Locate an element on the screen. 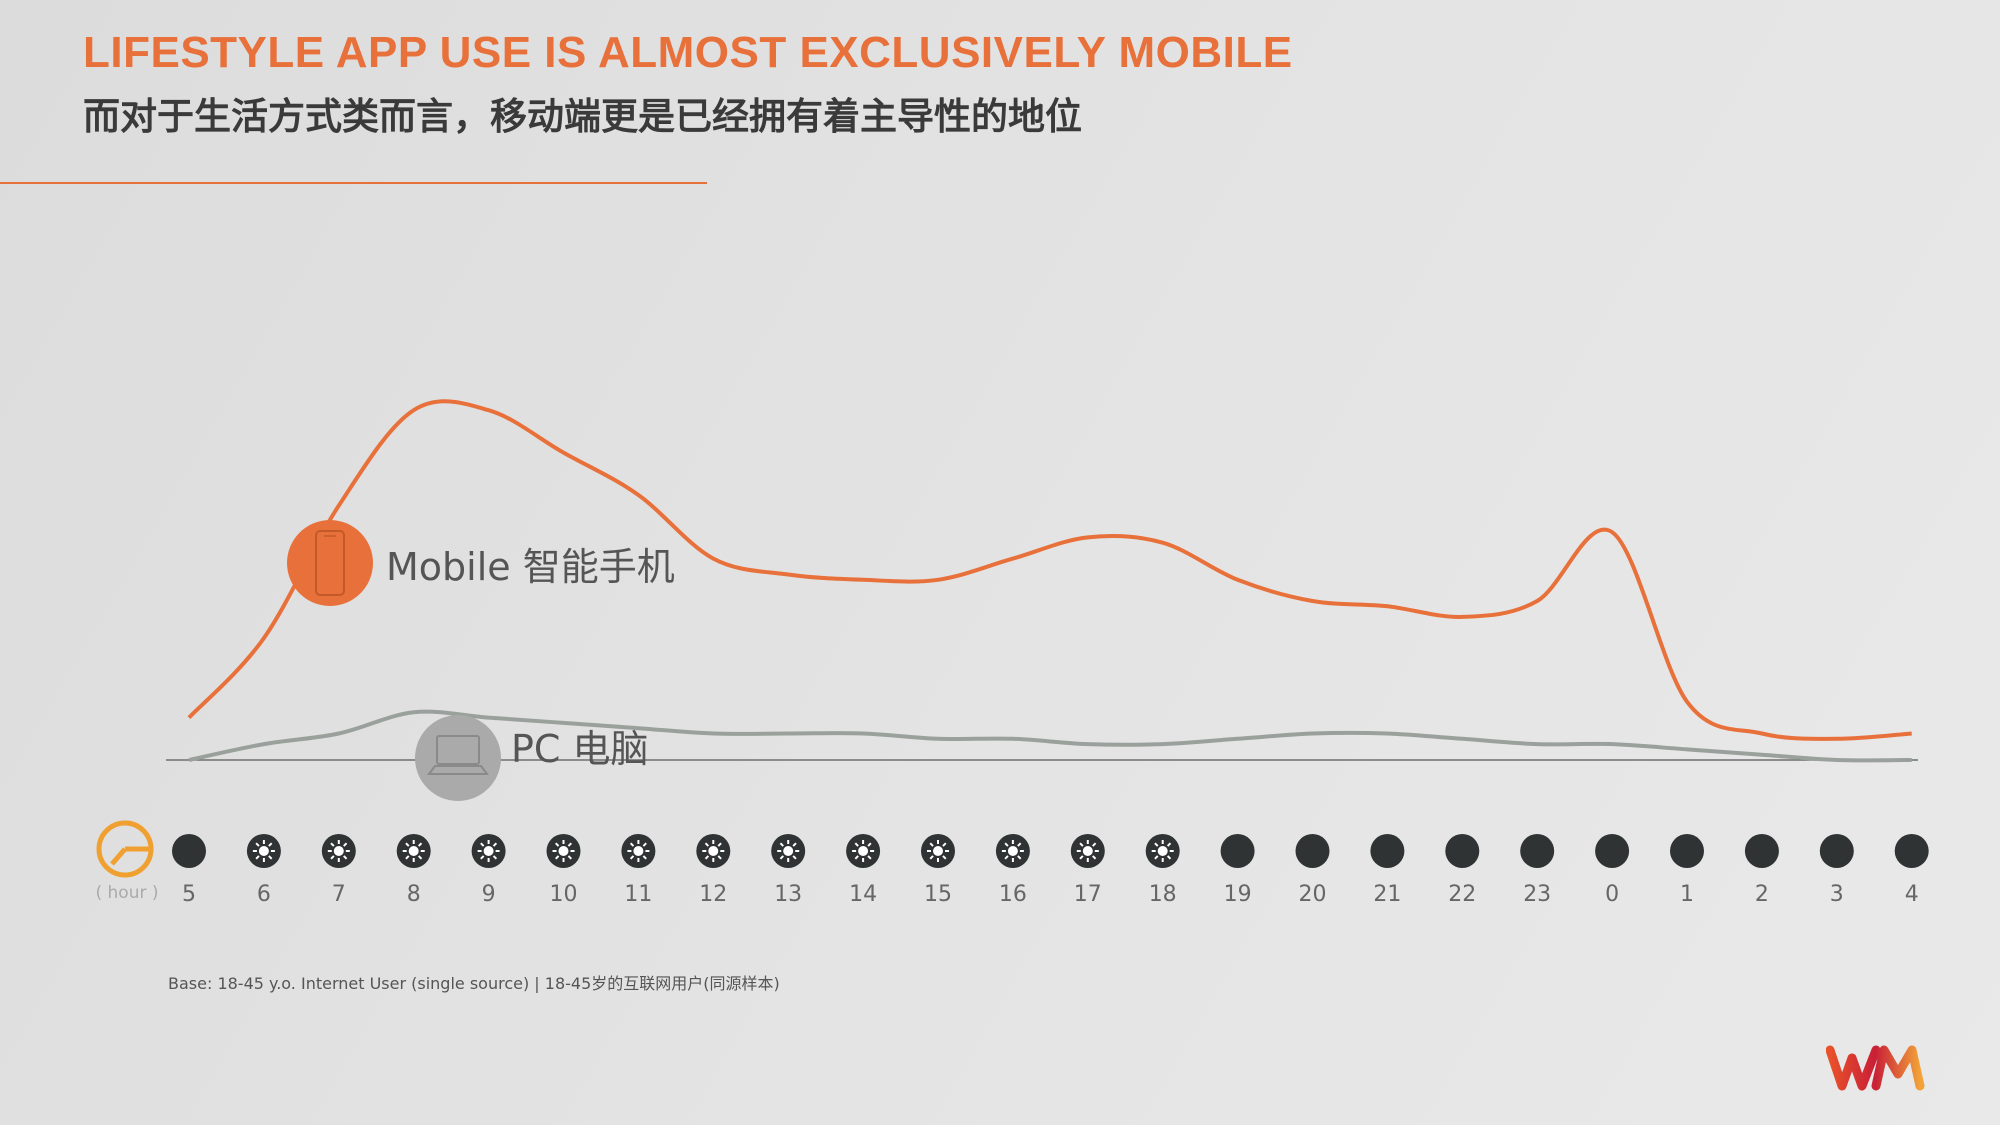 This screenshot has height=1125, width=2000. hour-tick-label: 12 is located at coordinates (713, 894).